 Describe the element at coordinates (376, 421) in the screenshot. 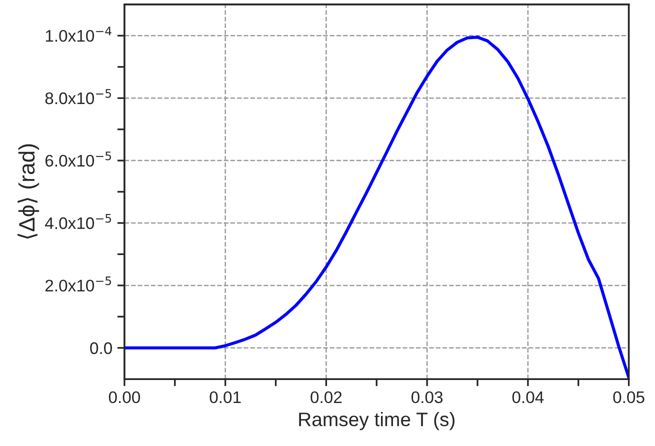

I see `x-axis-title: Ramsey time T (s)` at that location.